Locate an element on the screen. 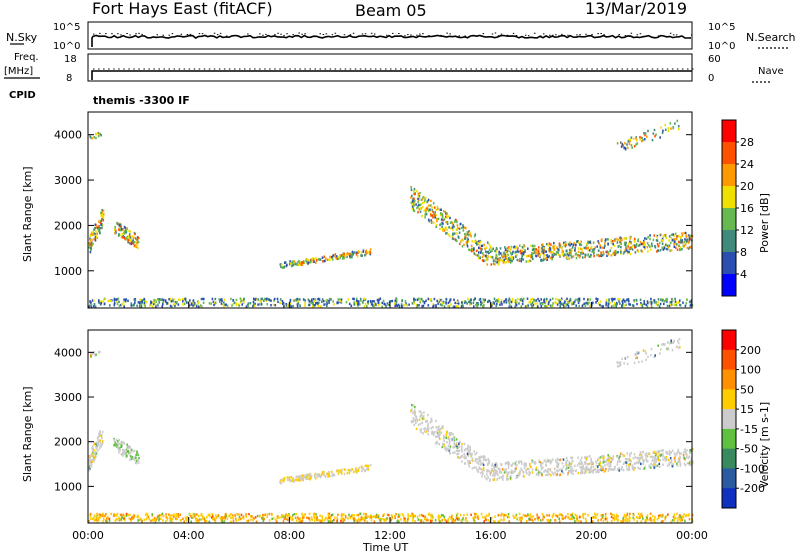  x-tick-label: 20:00 is located at coordinates (591, 535).